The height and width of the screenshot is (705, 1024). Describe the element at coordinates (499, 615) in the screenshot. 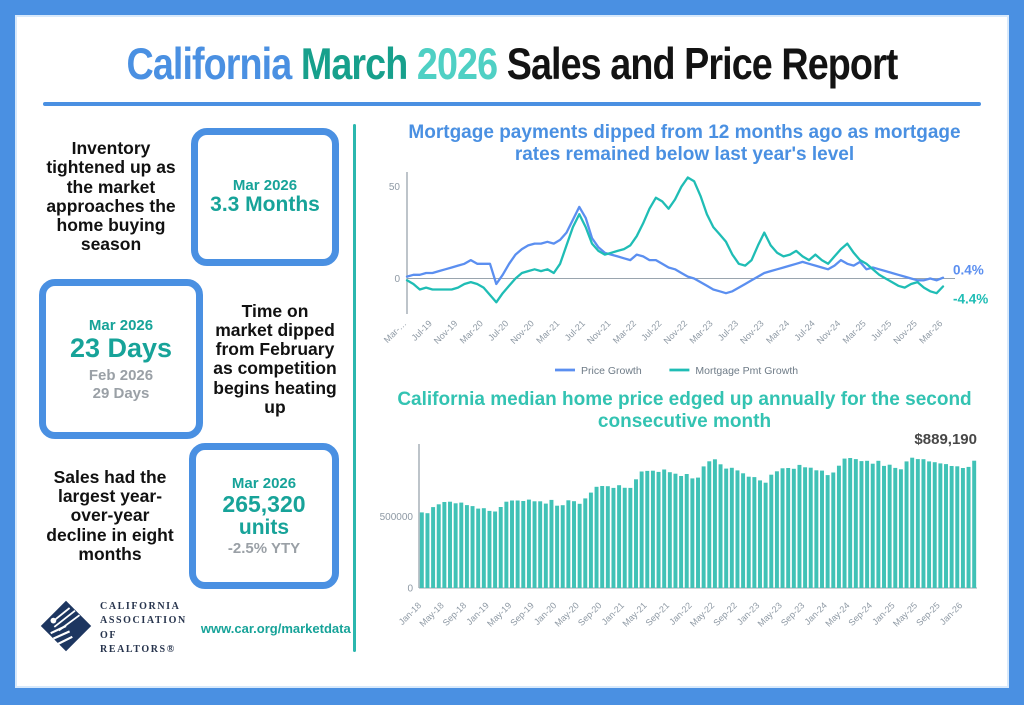

I see `svg-text: May-19` at that location.